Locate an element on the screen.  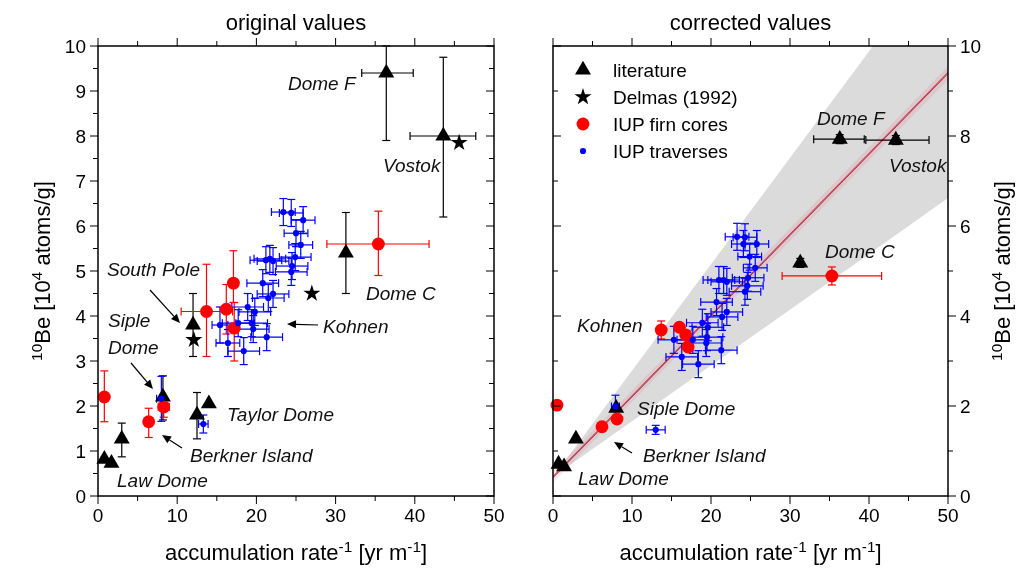
y2-tick-label: 0 is located at coordinates (965, 496).